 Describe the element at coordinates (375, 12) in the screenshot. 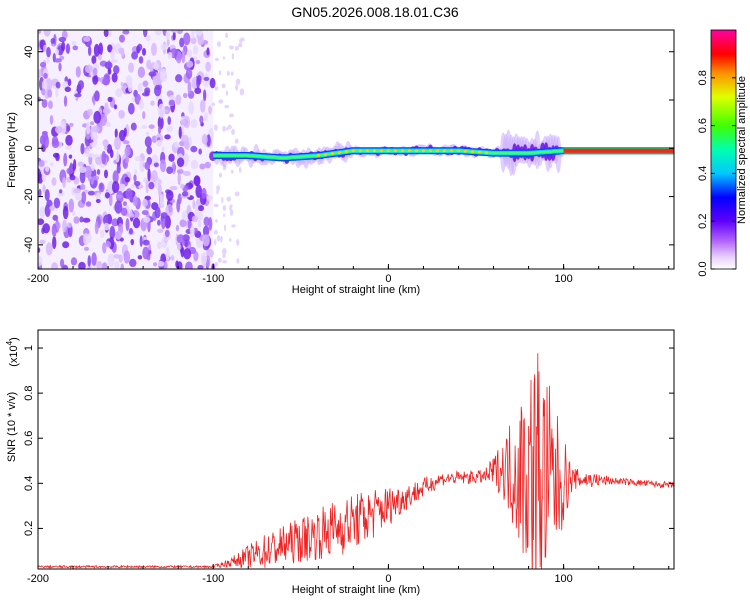

I see `figure-title: GN05.2026.008.18.01.C36` at that location.